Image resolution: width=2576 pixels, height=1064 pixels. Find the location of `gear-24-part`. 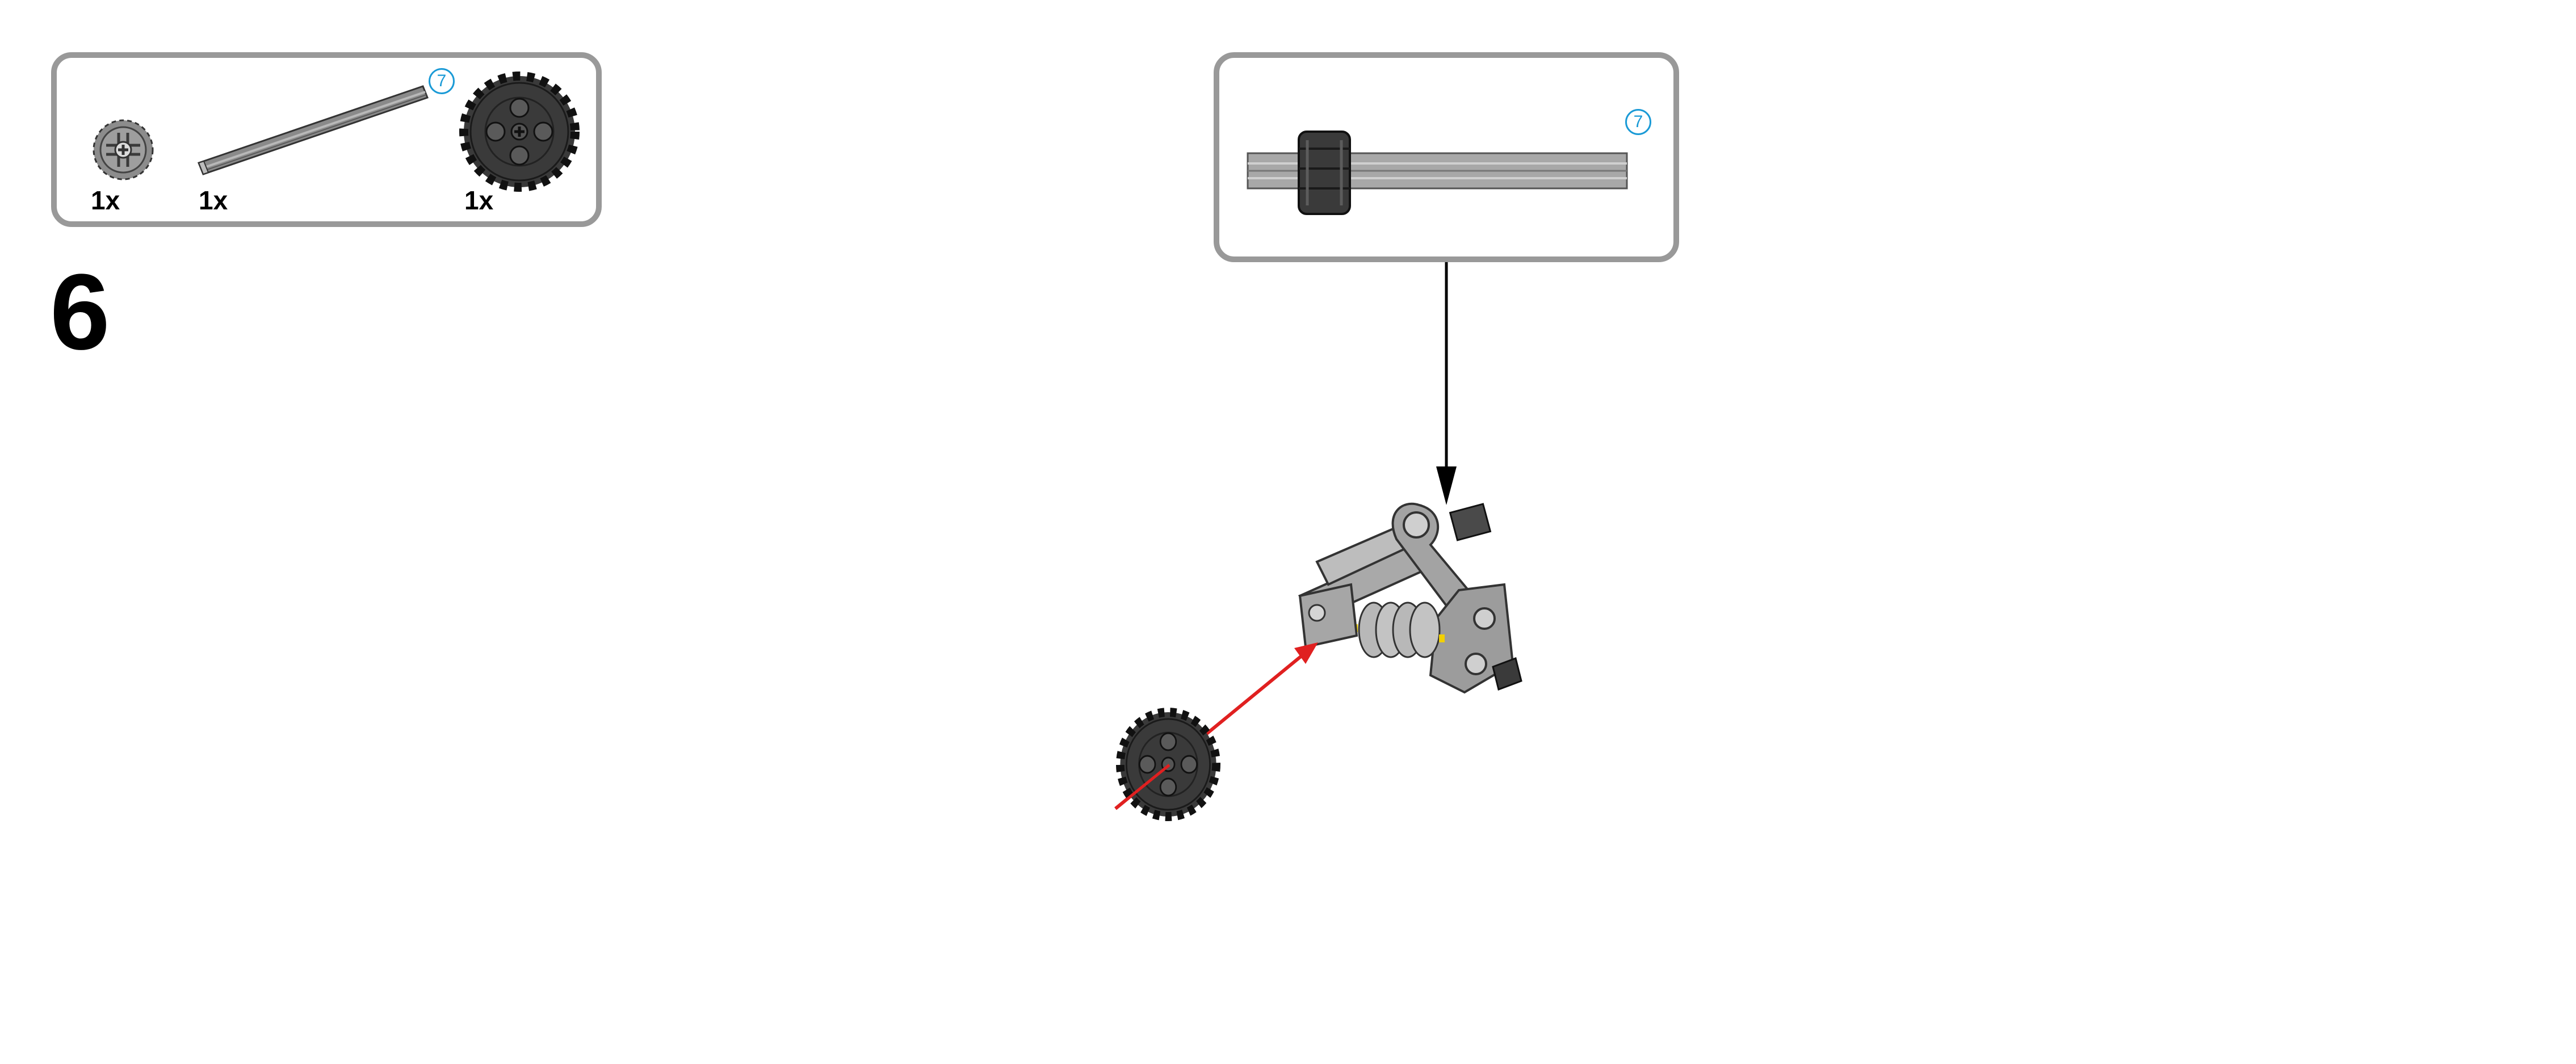

gear-24-part is located at coordinates (519, 132).